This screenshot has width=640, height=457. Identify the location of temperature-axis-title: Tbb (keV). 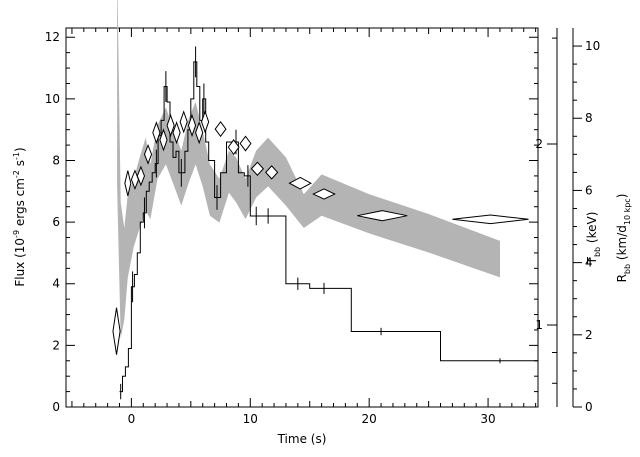
(593, 239).